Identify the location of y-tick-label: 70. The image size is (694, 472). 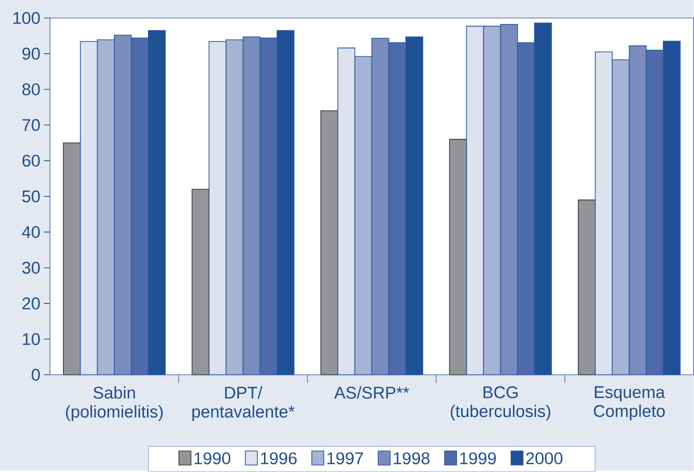
(31, 125).